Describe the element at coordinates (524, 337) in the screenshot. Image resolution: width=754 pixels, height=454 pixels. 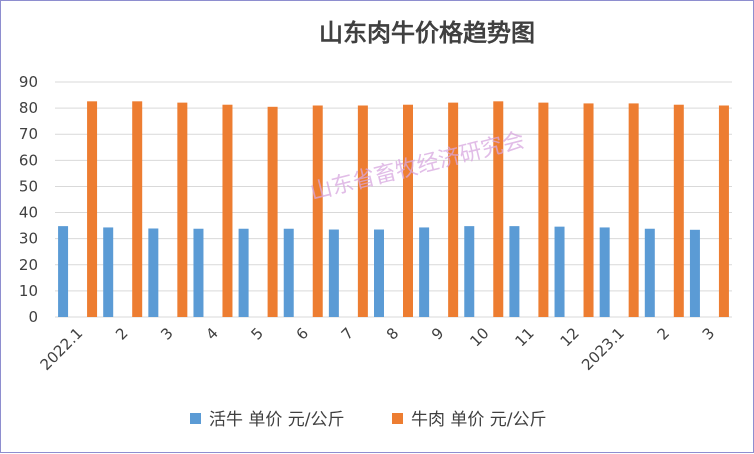
I see `x-tick-label: 11` at that location.